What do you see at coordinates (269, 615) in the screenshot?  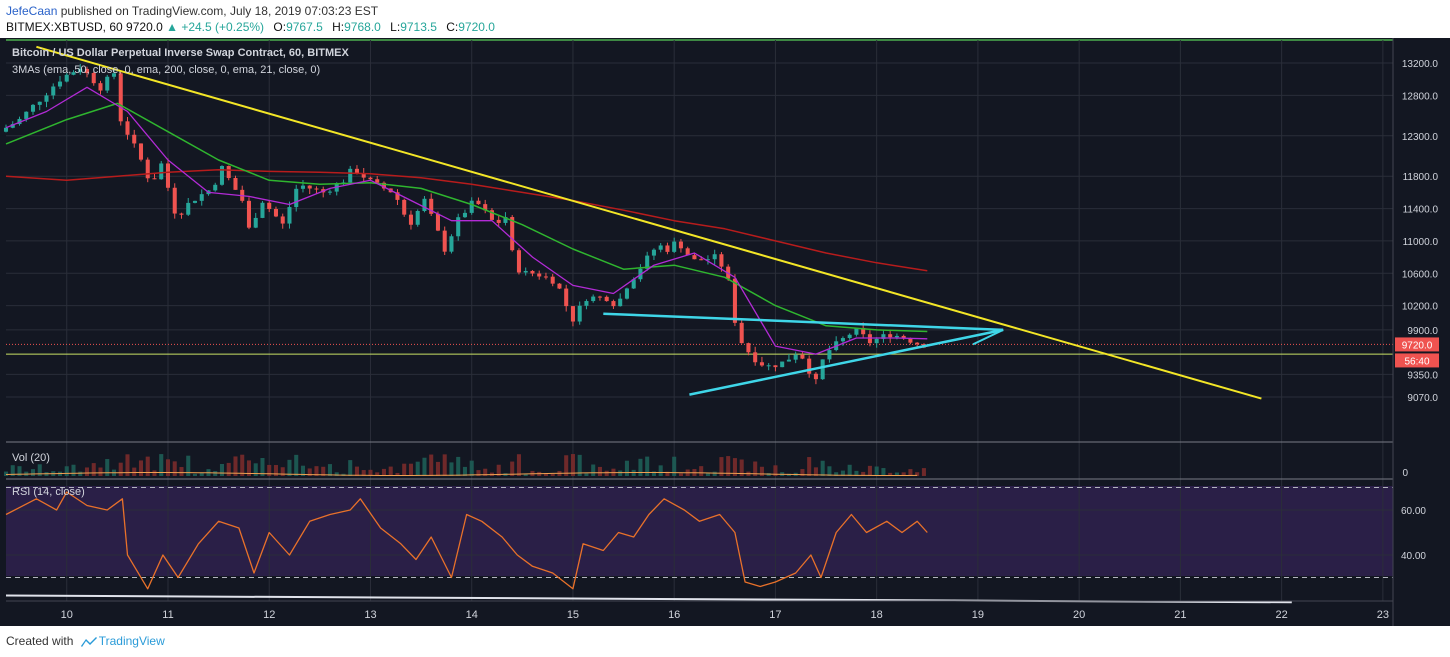 I see `x-tick-label: 12` at bounding box center [269, 615].